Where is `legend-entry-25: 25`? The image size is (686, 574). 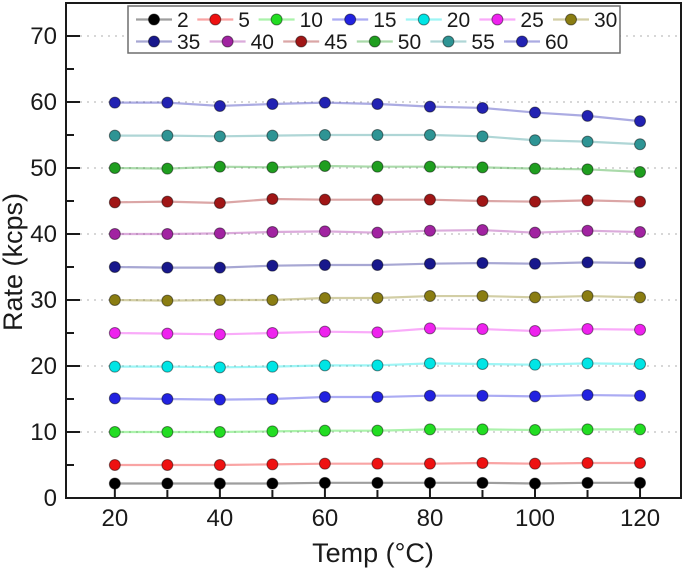
legend-entry-25: 25 is located at coordinates (511, 20).